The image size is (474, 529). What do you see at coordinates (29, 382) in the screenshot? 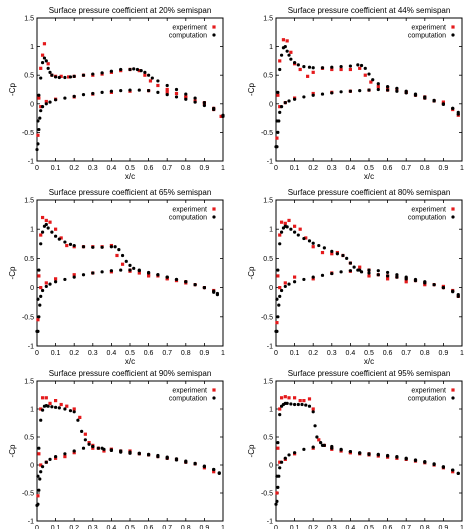
I see `y-tick-label: 1.5` at bounding box center [29, 382].